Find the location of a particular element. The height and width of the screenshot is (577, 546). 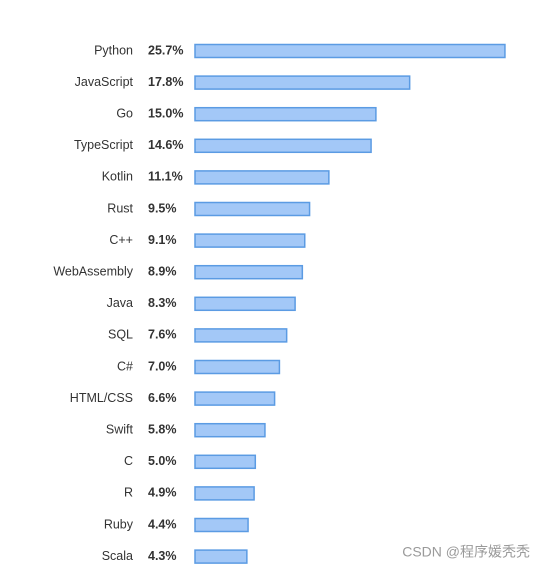

category-label: HTML/CSS is located at coordinates (101, 398).